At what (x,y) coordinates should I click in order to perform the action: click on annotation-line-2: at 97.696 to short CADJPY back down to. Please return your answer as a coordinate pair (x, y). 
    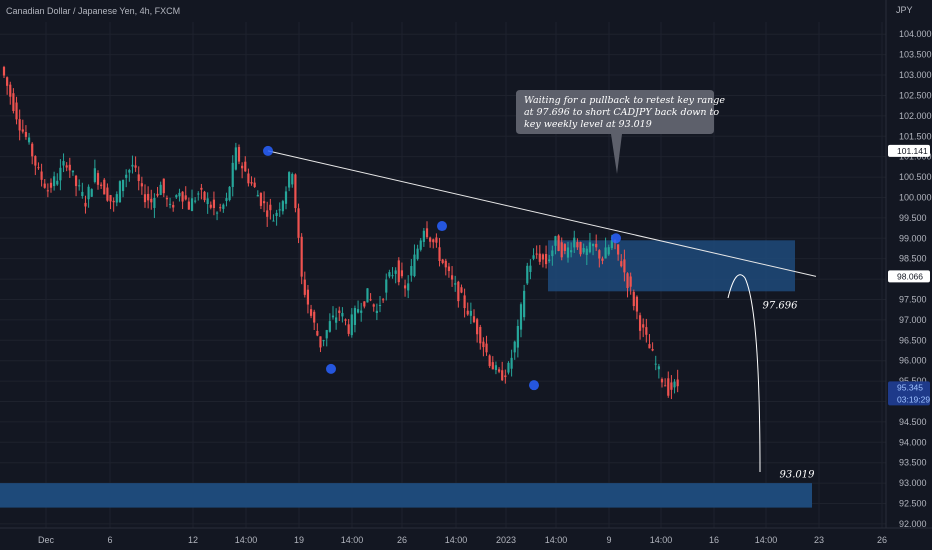
    Looking at the image, I should click on (621, 112).